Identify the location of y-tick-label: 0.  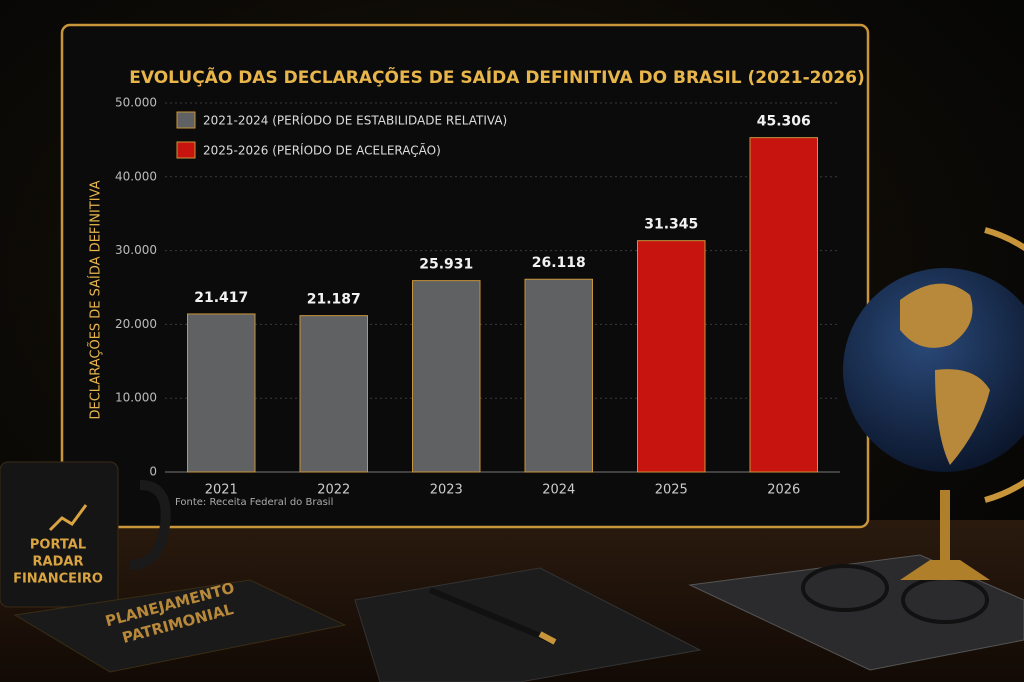
(153, 472).